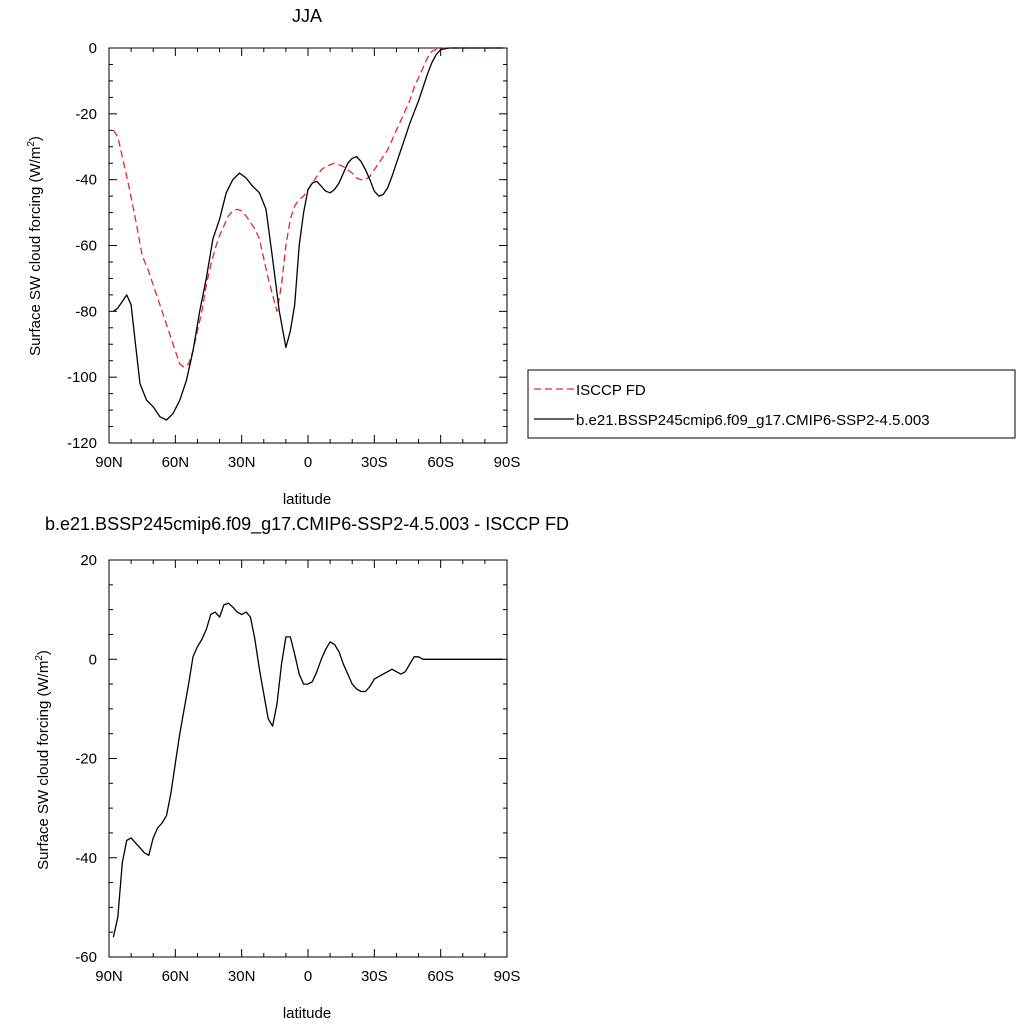  Describe the element at coordinates (82, 443) in the screenshot. I see `y-tick-label: -120` at that location.